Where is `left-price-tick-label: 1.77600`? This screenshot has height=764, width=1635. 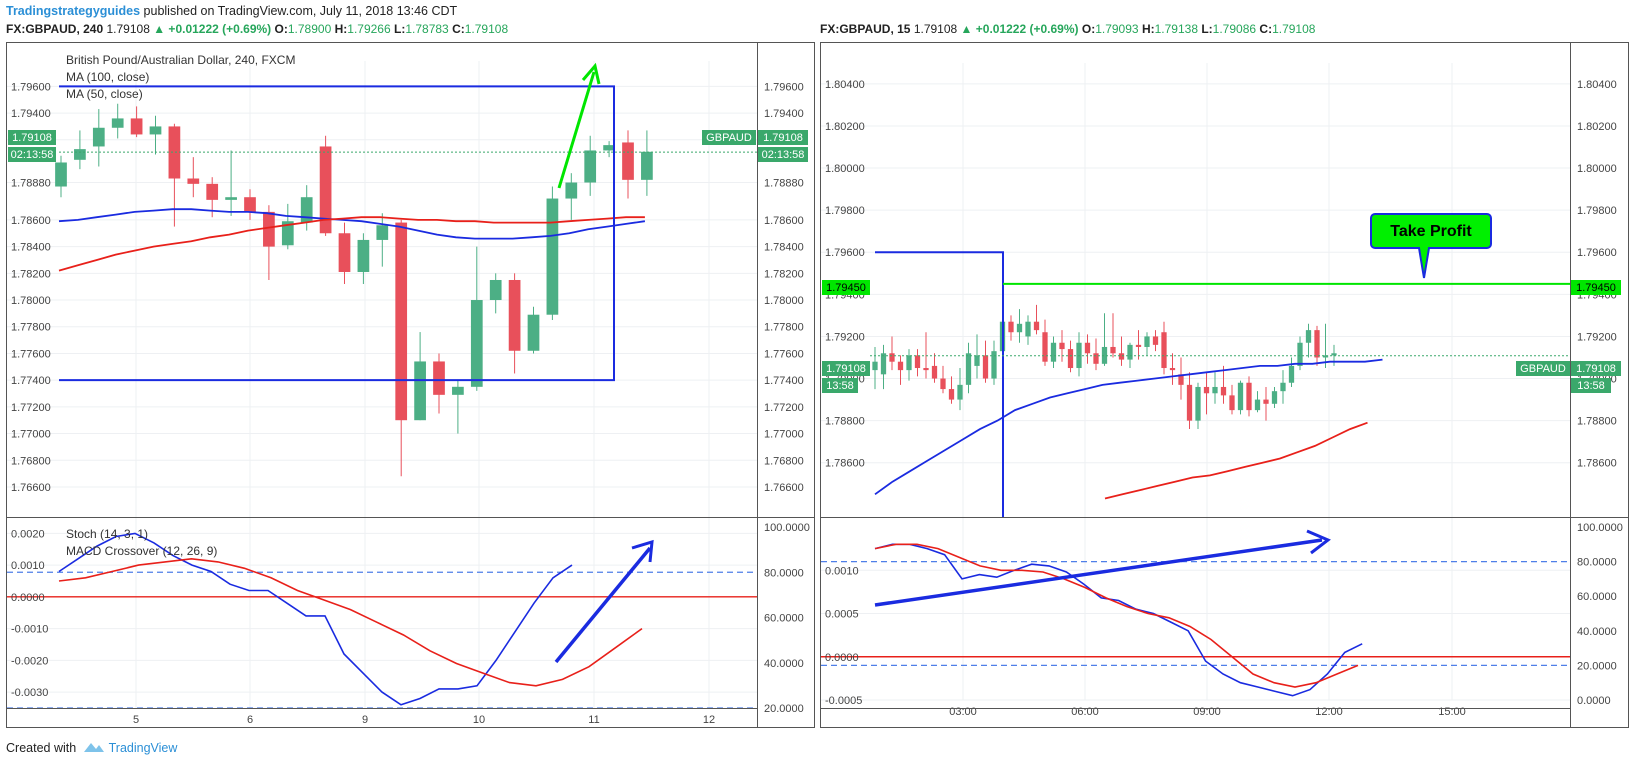 left-price-tick-label: 1.77600 is located at coordinates (784, 354).